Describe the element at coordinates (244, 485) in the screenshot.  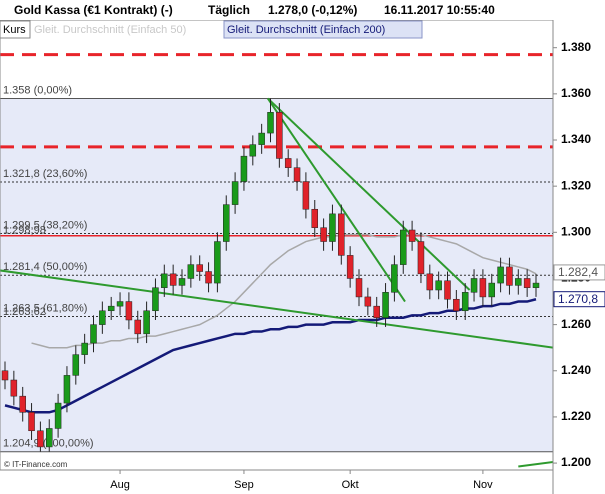
I see `x-tick-label: Sep` at that location.